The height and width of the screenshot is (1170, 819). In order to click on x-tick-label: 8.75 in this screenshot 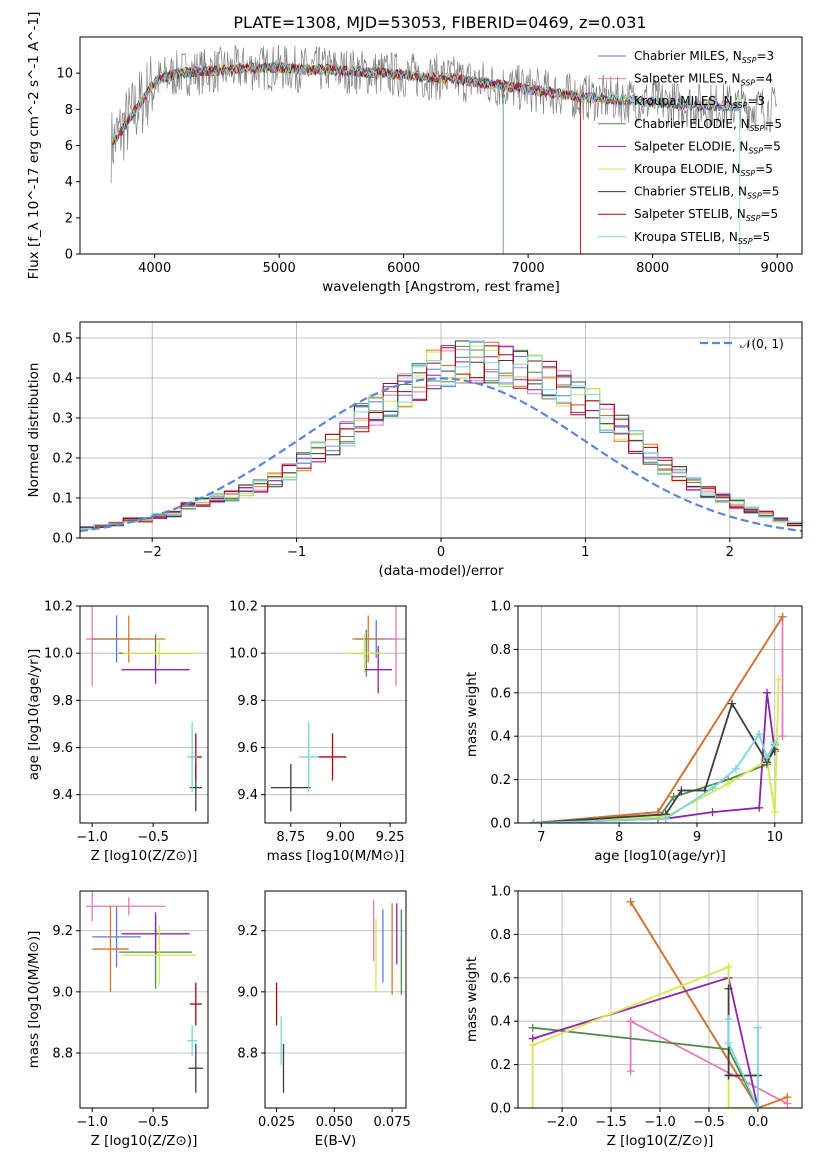, I will do `click(290, 837)`.